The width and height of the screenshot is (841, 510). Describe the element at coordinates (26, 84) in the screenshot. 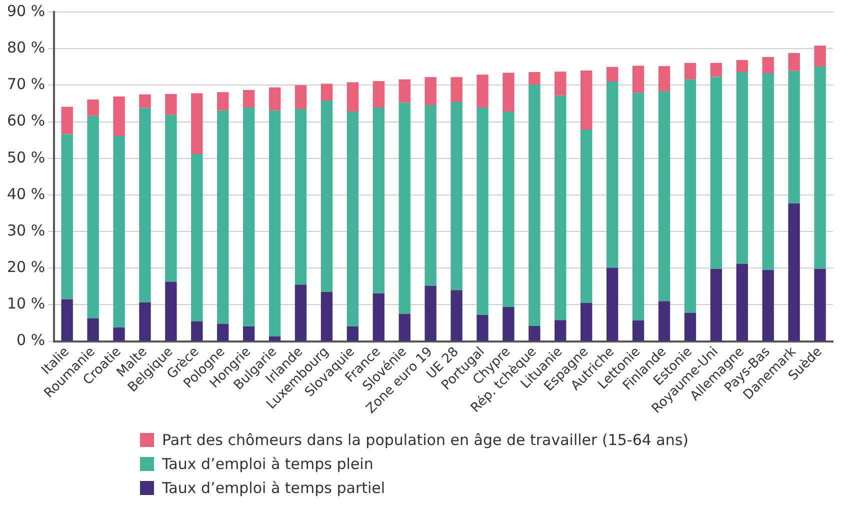

I see `y-tick-label: 70 %` at that location.